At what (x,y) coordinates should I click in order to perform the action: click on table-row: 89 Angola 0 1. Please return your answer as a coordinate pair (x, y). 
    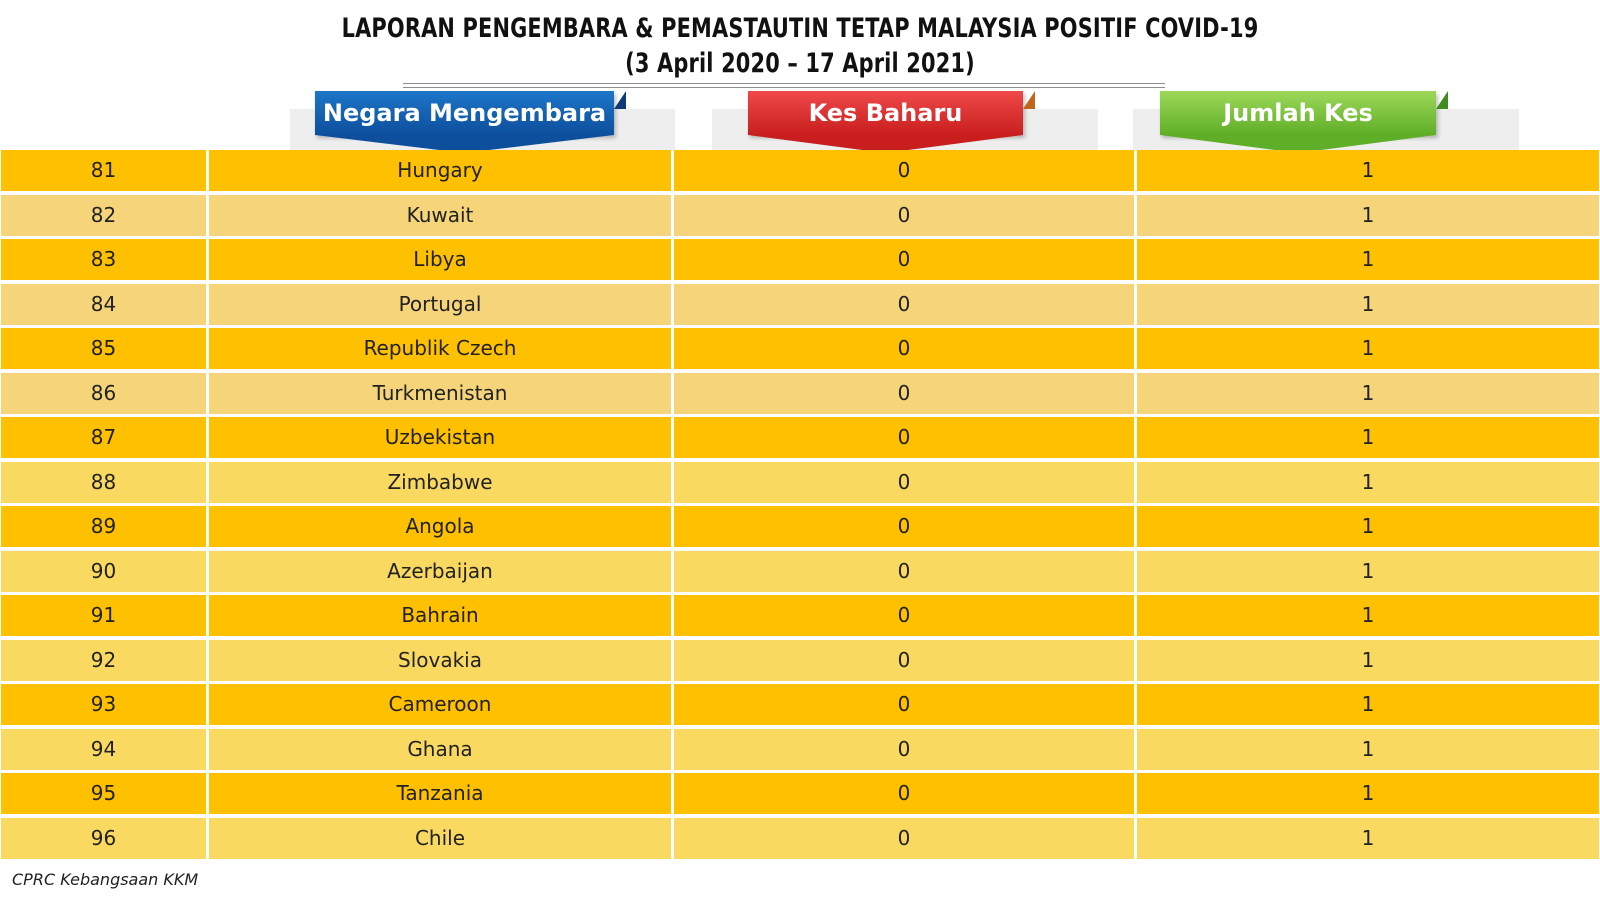
    Looking at the image, I should click on (800, 528).